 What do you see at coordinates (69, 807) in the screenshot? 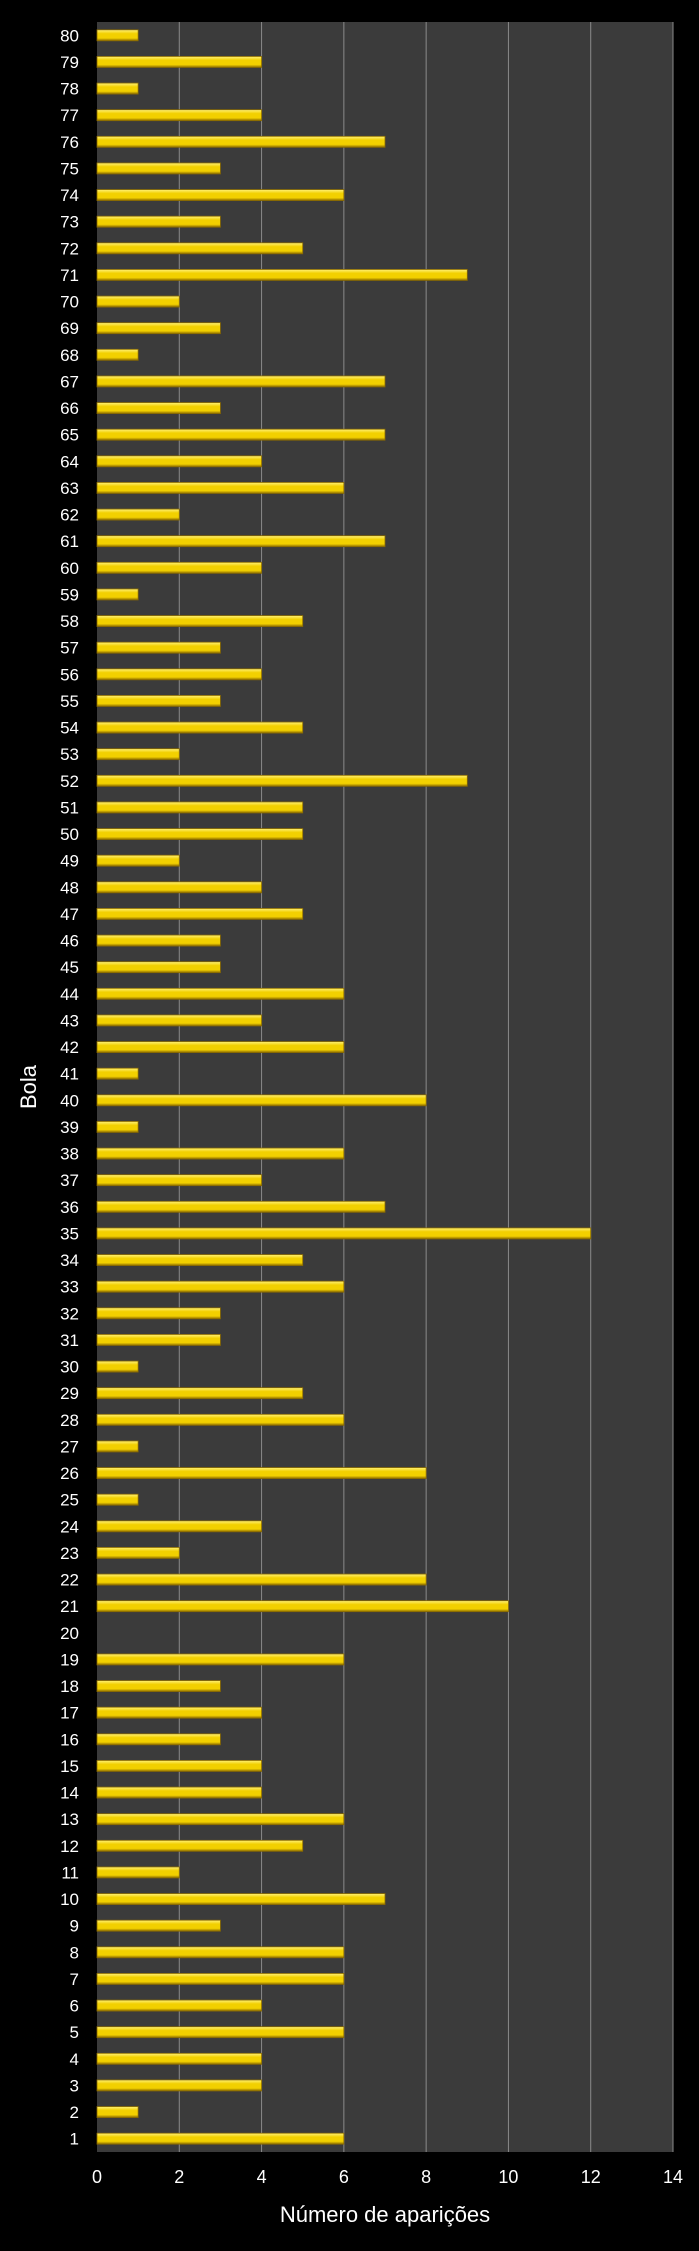
I see `y-tick-label: 51` at bounding box center [69, 807].